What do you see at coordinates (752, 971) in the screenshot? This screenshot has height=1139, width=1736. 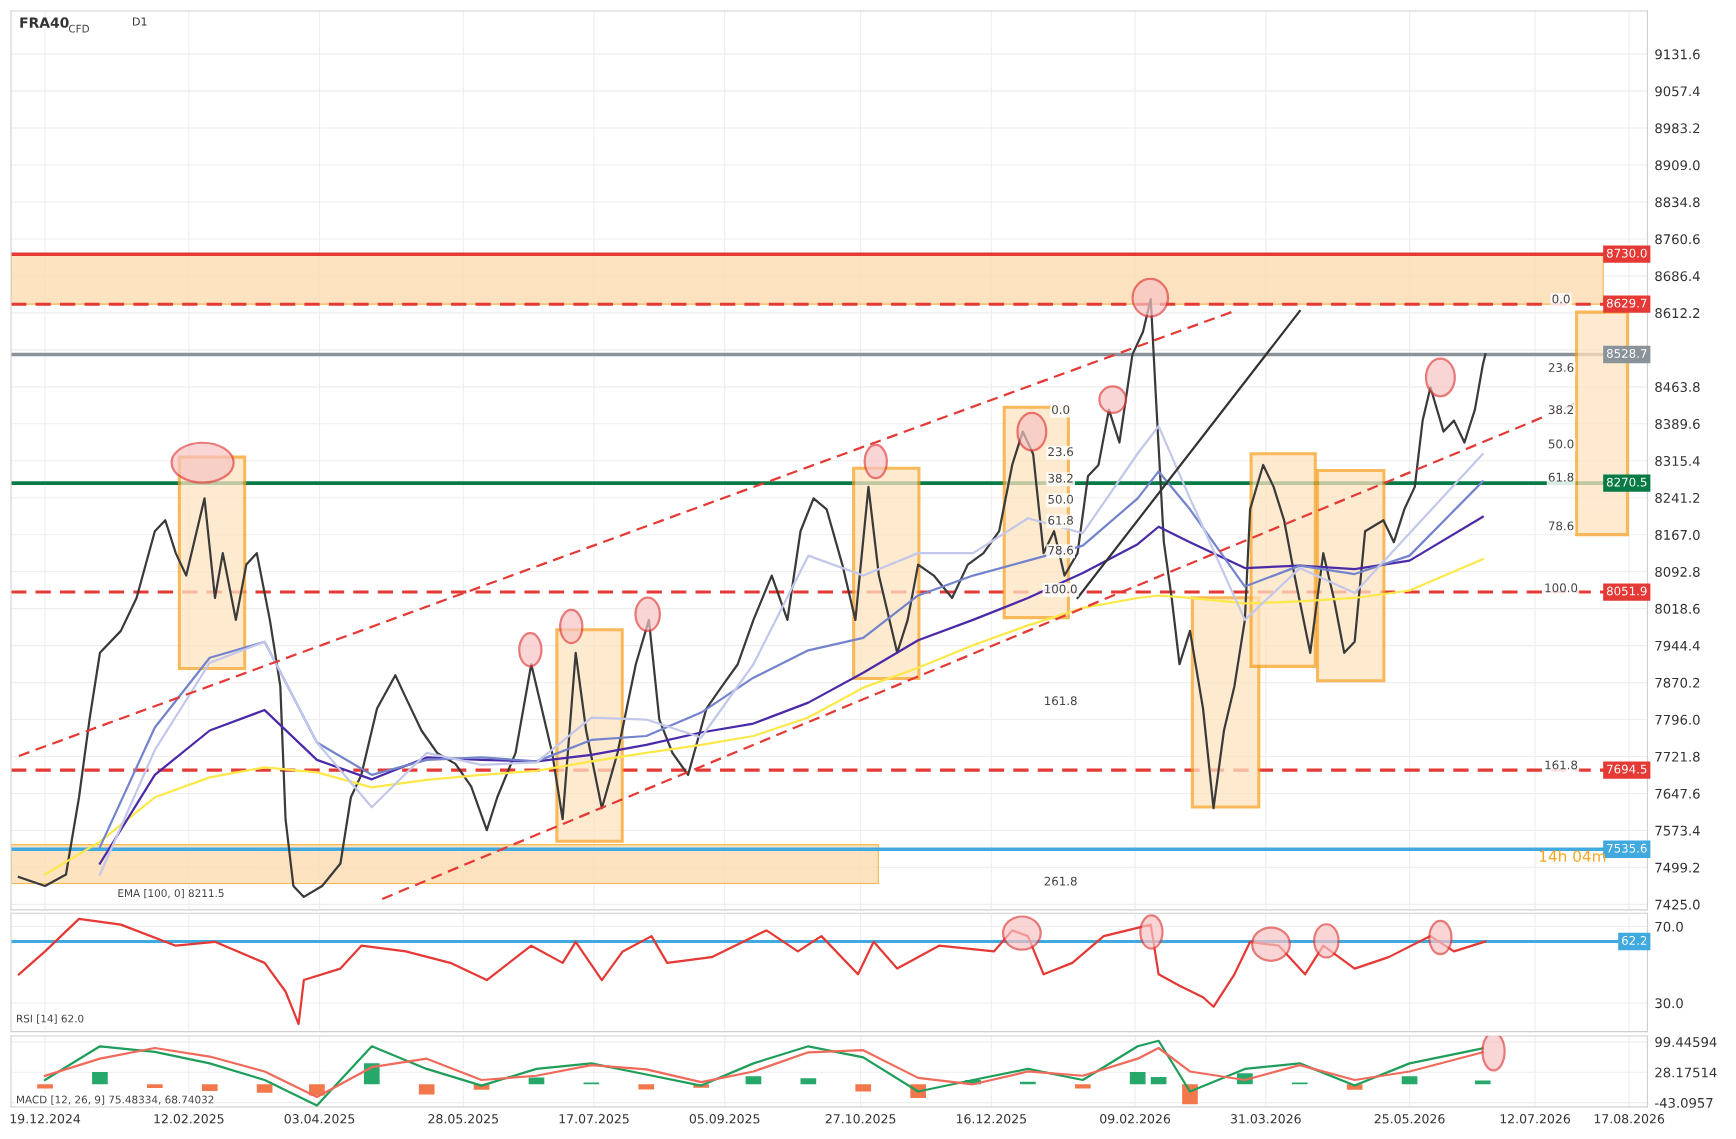 I see `line-series` at bounding box center [752, 971].